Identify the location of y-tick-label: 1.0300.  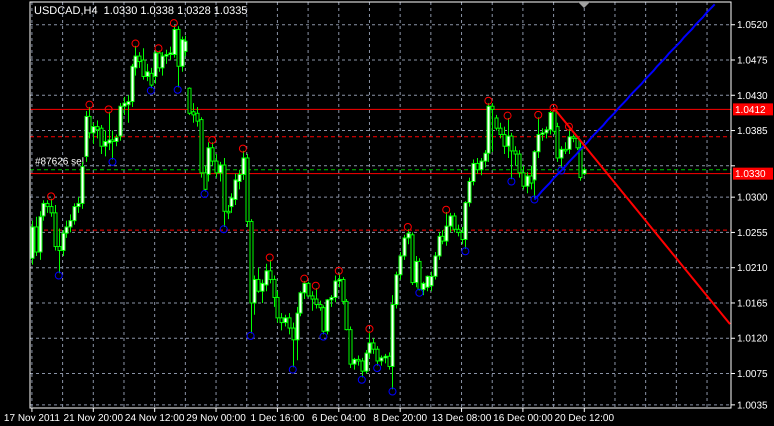
(752, 198).